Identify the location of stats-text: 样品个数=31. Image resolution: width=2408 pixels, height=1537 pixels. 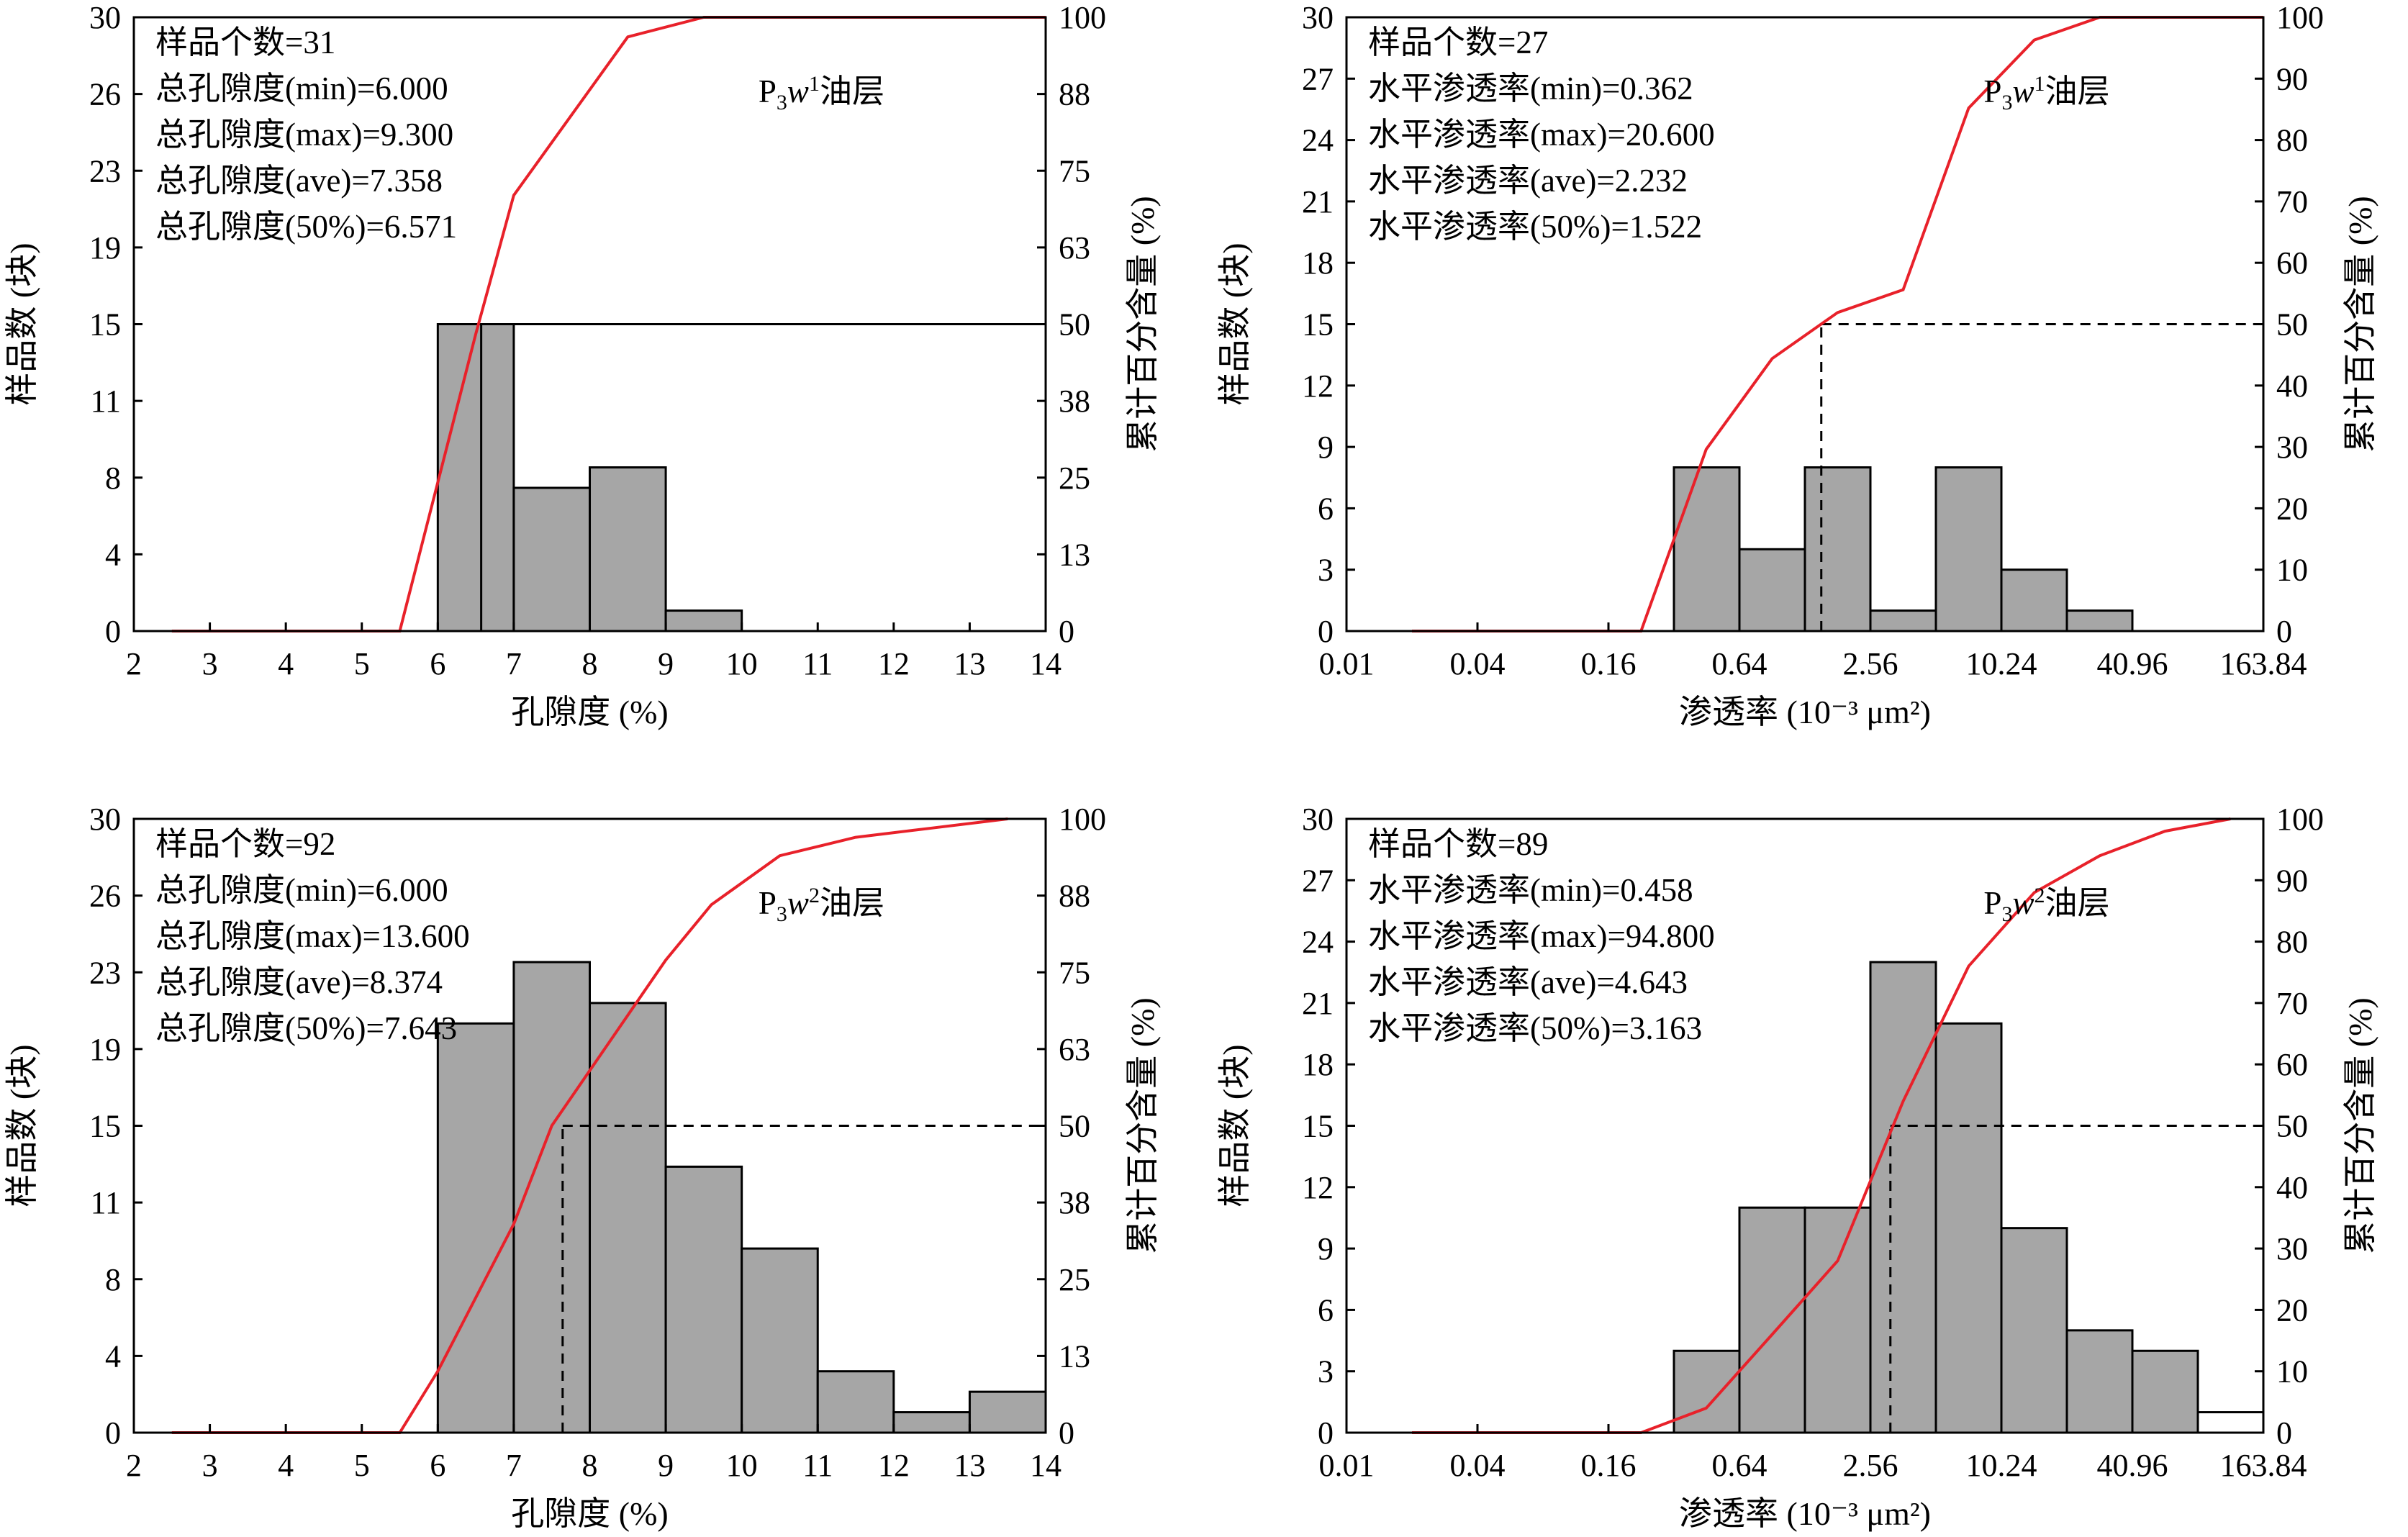
(245, 42).